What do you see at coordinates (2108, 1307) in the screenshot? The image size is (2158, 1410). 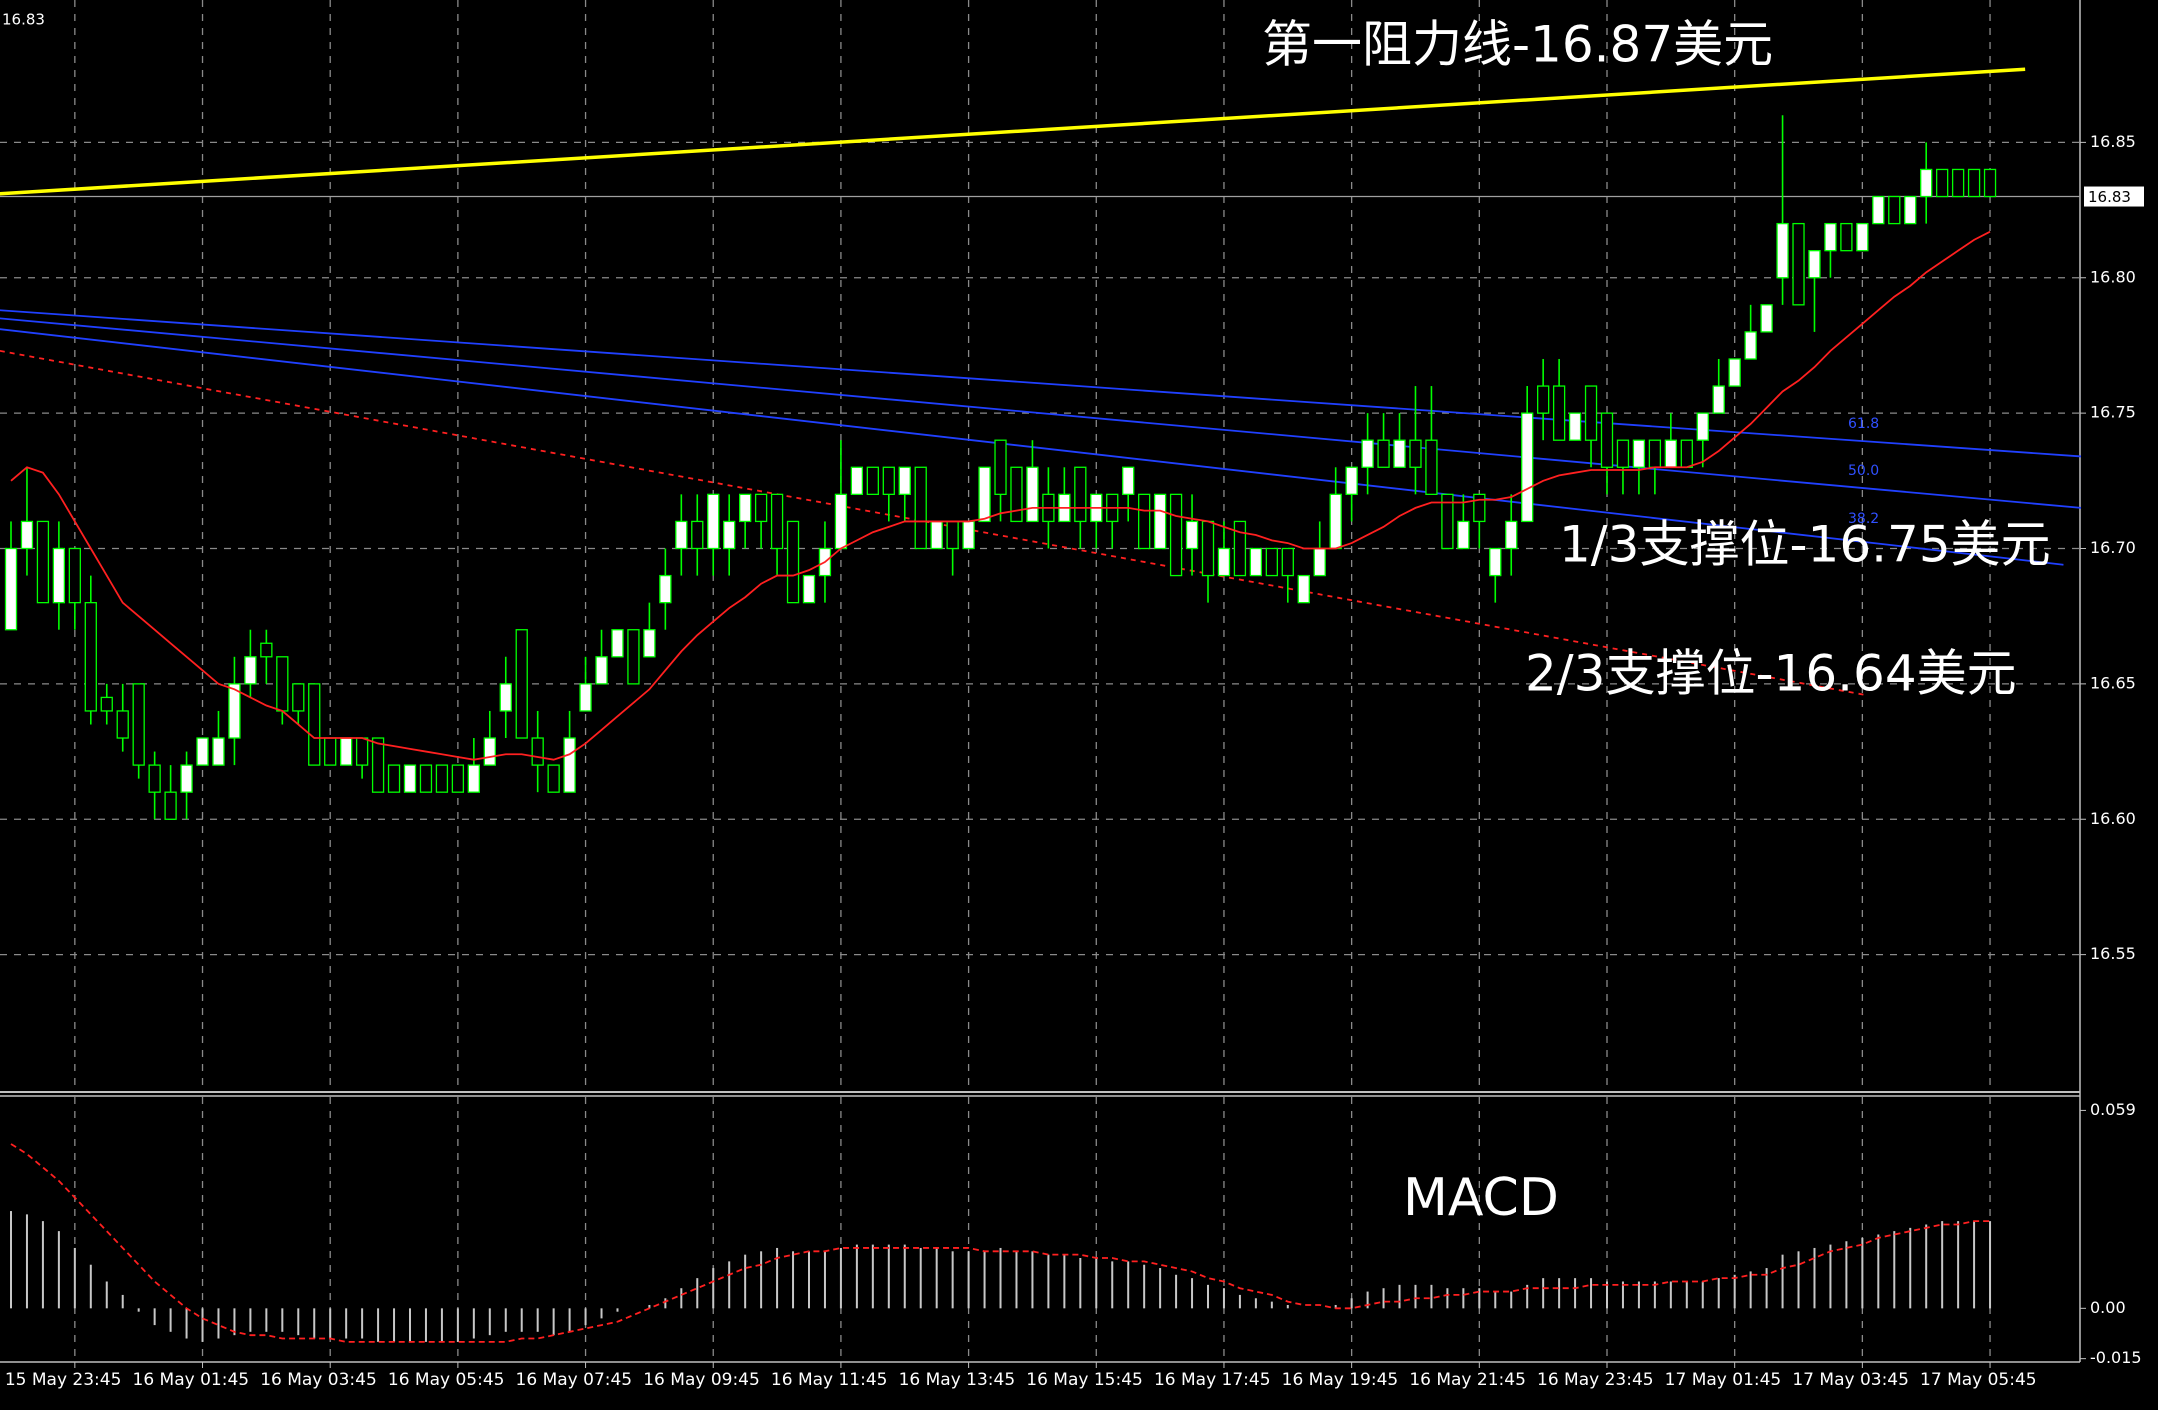 I see `y-tick-label: 0.00` at bounding box center [2108, 1307].